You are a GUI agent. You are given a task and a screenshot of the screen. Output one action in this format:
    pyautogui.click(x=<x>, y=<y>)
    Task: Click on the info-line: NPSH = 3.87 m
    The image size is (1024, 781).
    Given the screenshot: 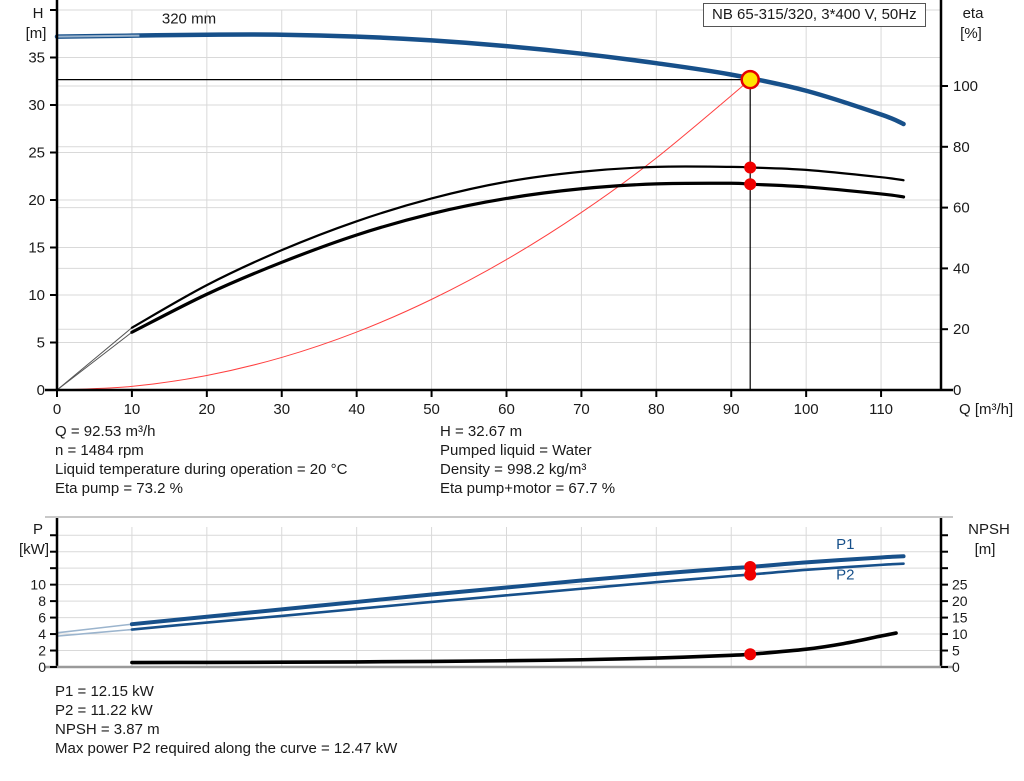 What is the action you would take?
    pyautogui.click(x=107, y=729)
    